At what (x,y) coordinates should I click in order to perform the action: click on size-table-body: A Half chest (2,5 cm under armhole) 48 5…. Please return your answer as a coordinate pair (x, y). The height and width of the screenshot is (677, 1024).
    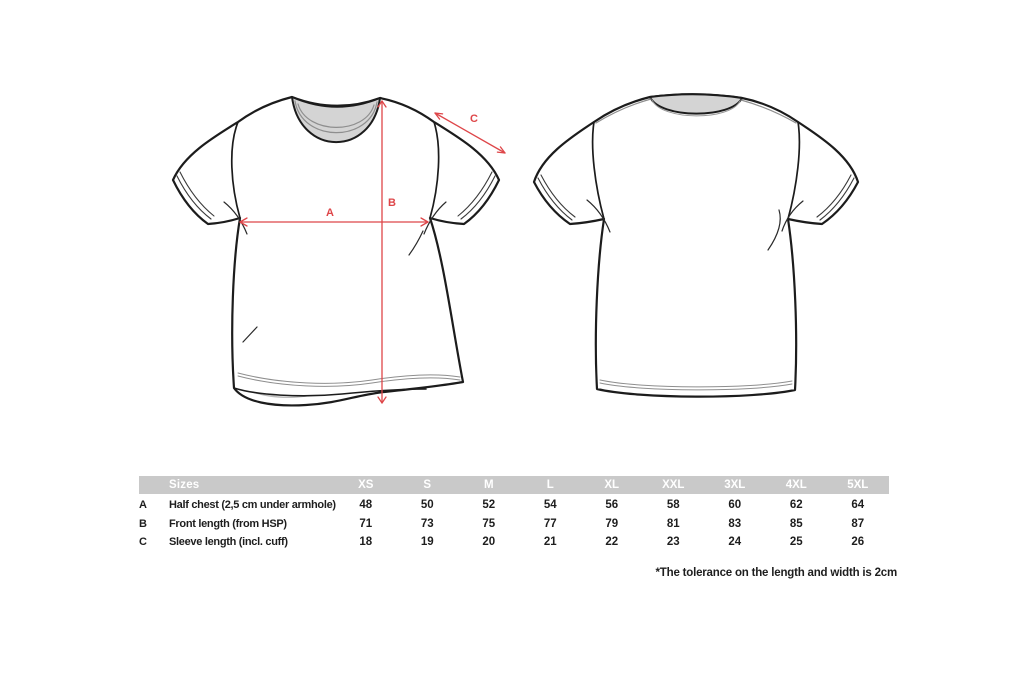
    Looking at the image, I should click on (514, 524).